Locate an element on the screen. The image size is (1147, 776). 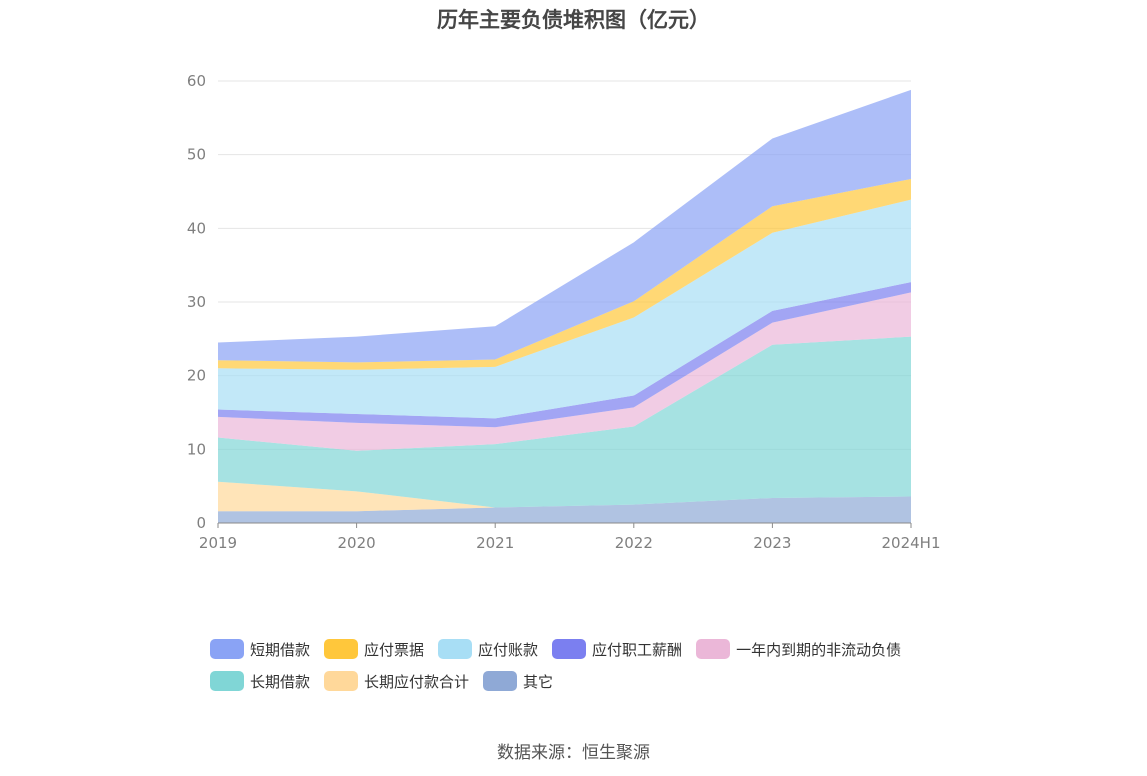
legend-label: 短期借款 is located at coordinates (280, 649).